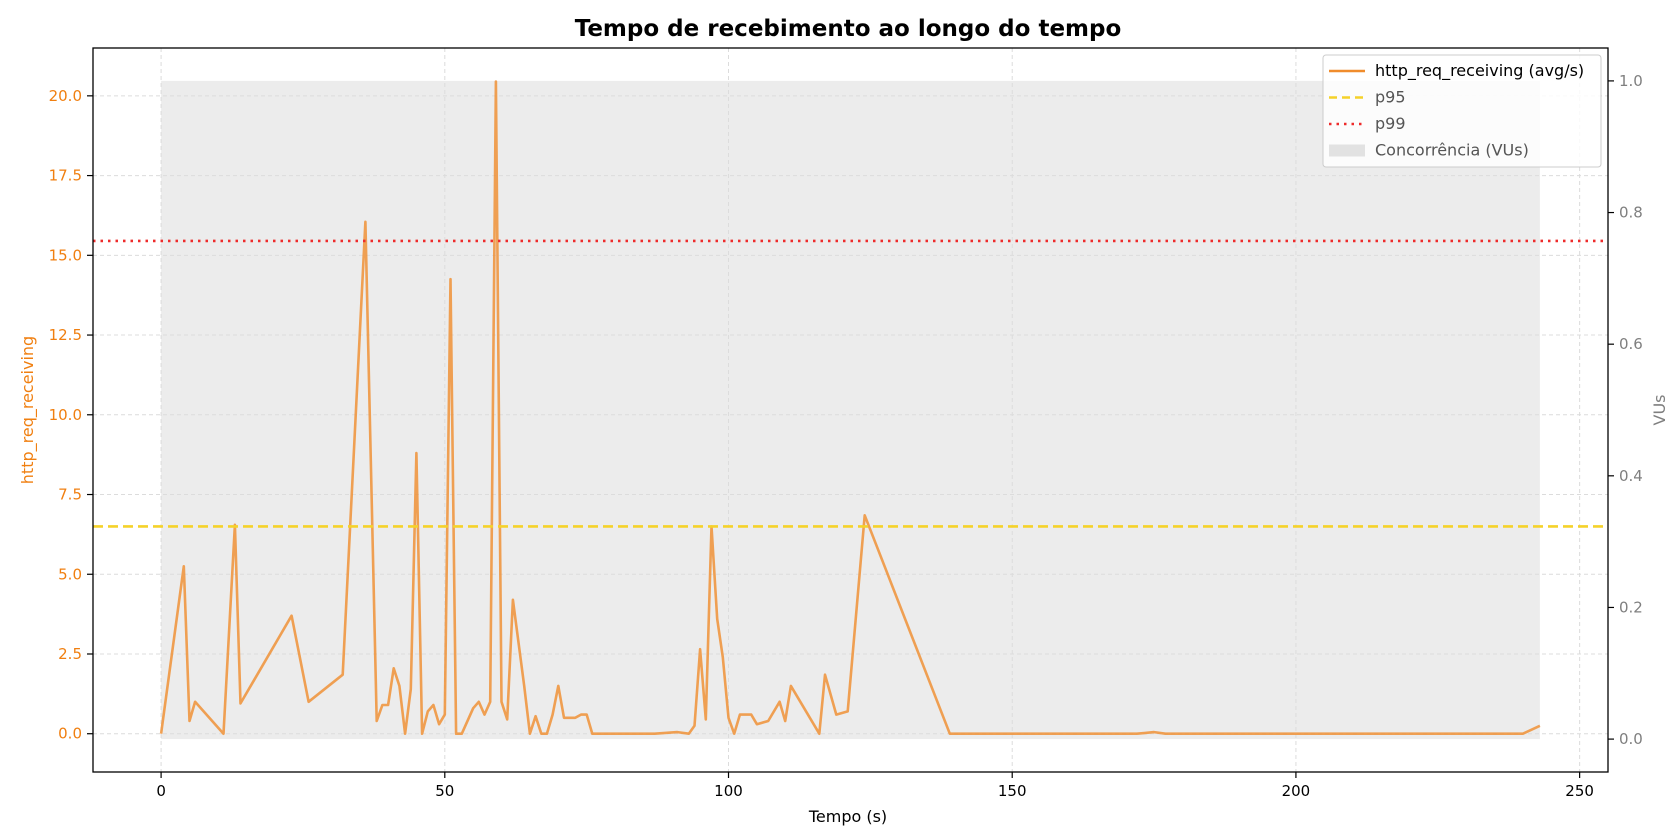 The width and height of the screenshot is (1680, 840). What do you see at coordinates (65, 96) in the screenshot?
I see `y-left-tick-label: 20.0` at bounding box center [65, 96].